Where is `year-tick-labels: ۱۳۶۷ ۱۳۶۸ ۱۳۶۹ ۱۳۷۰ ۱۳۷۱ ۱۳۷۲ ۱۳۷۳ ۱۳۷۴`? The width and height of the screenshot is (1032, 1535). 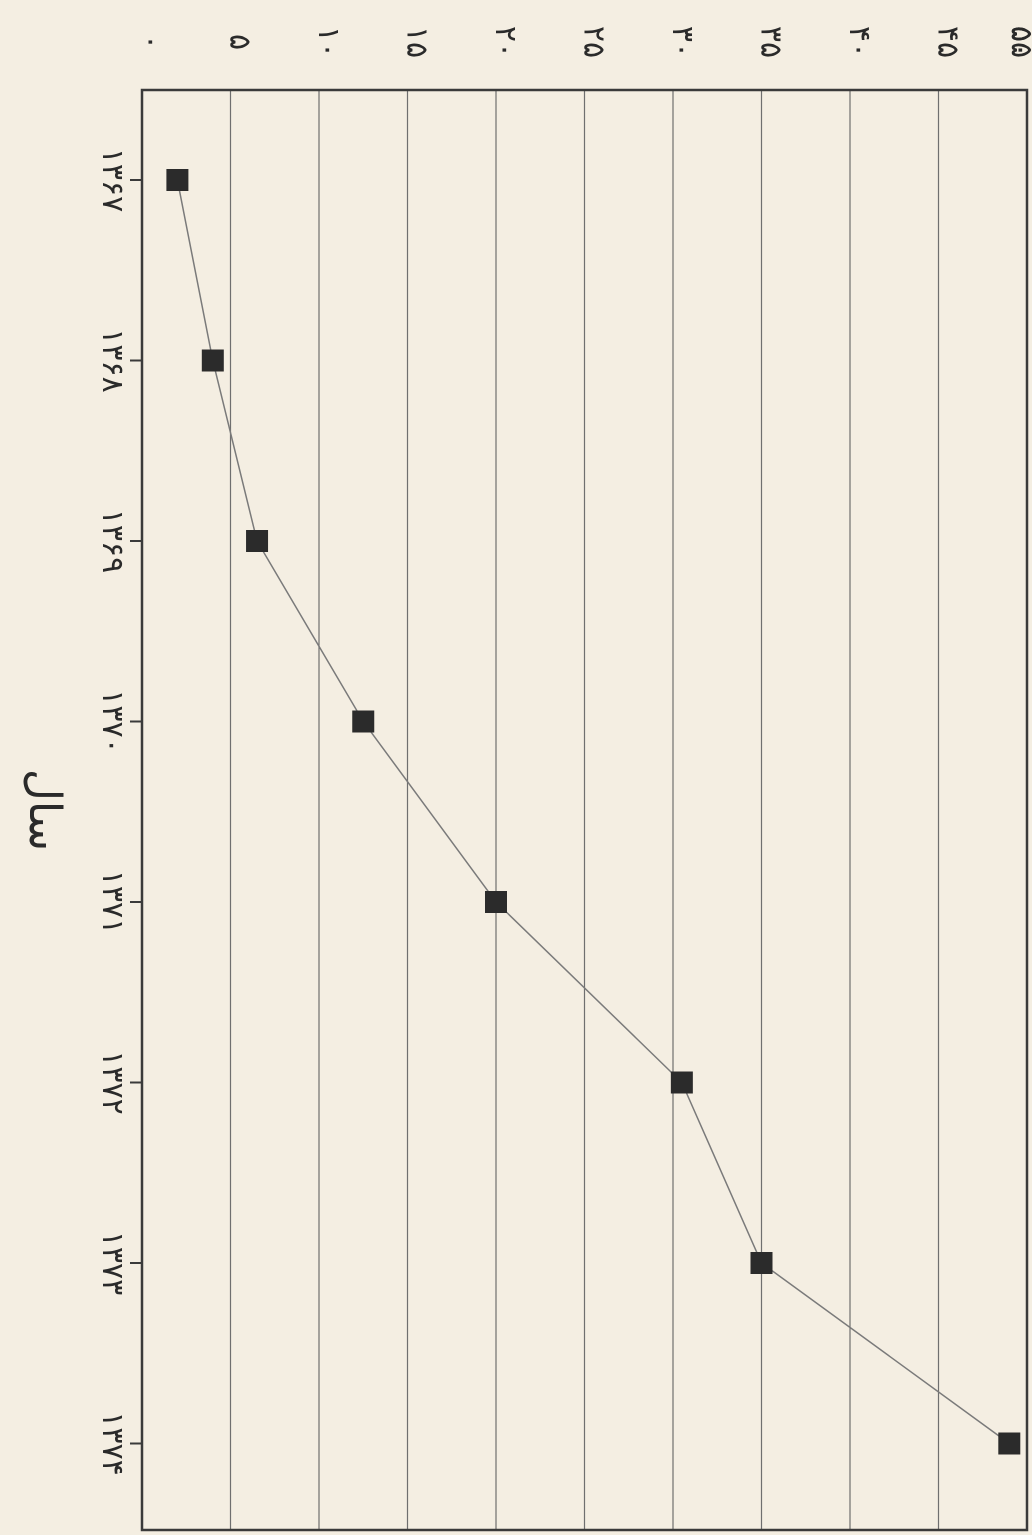
year-tick-labels: ۱۳۶۷ ۱۳۶۸ ۱۳۶۹ ۱۳۷۰ ۱۳۷۱ ۱۳۷۲ ۱۳۷۳ ۱۳۷۴ is located at coordinates (112, 812).